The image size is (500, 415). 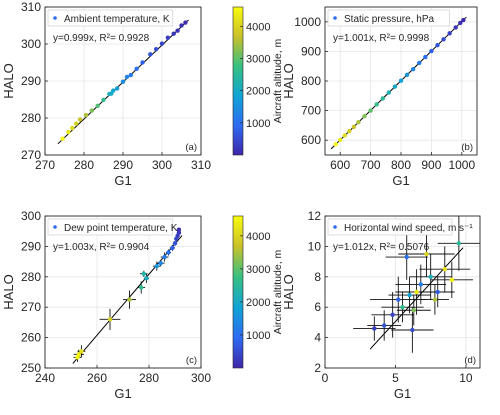 I want to click on x-tick-label: 310, so click(x=201, y=165).